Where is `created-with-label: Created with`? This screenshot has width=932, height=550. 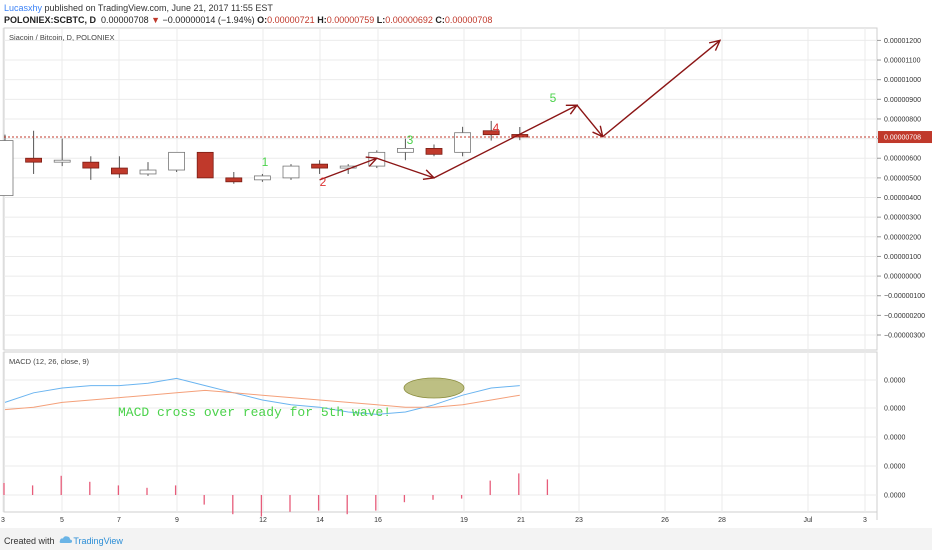
created-with-label: Created with is located at coordinates (29, 541).